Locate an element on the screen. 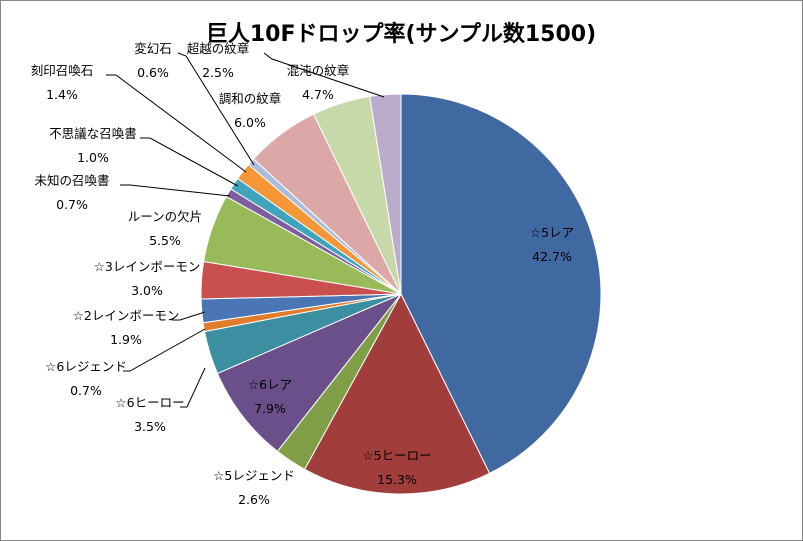  slice-name-label: ☆2レインボーモン is located at coordinates (126, 315).